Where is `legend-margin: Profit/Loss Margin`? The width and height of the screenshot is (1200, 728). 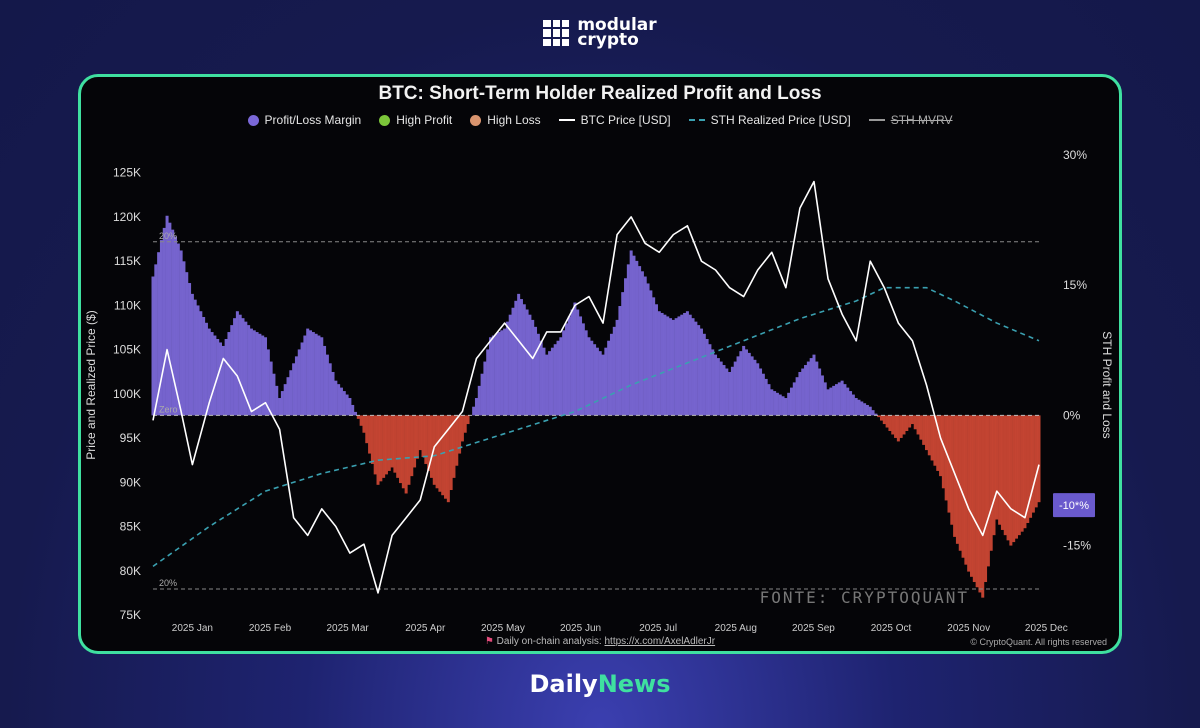 legend-margin: Profit/Loss Margin is located at coordinates (304, 120).